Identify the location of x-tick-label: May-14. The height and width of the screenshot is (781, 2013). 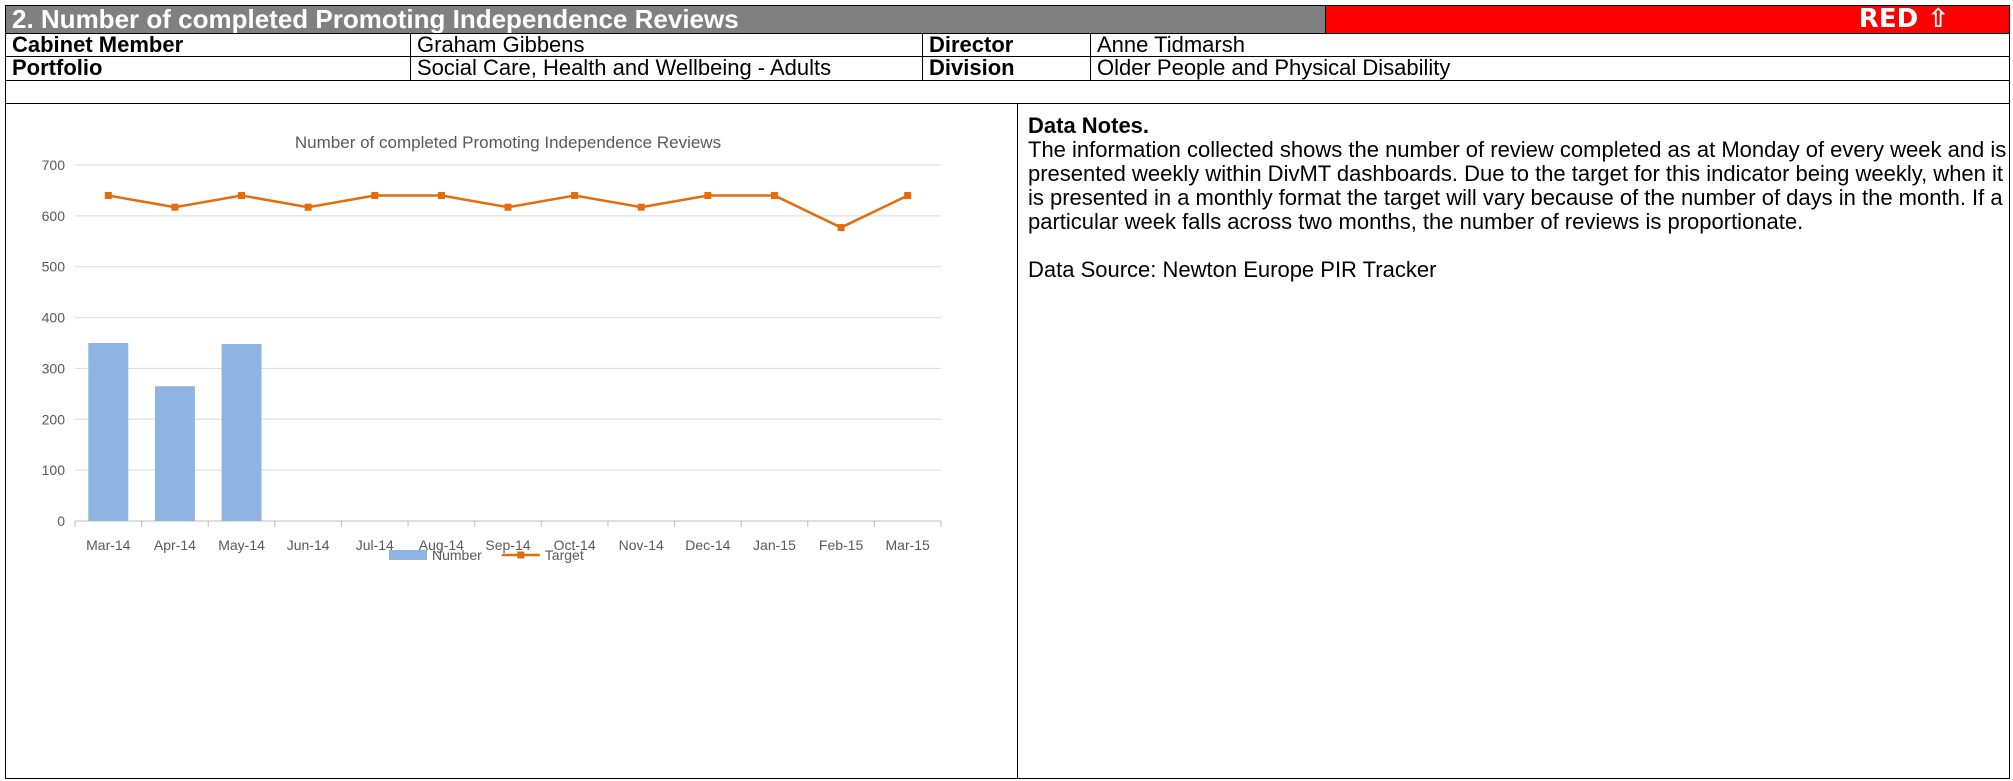
(241, 545).